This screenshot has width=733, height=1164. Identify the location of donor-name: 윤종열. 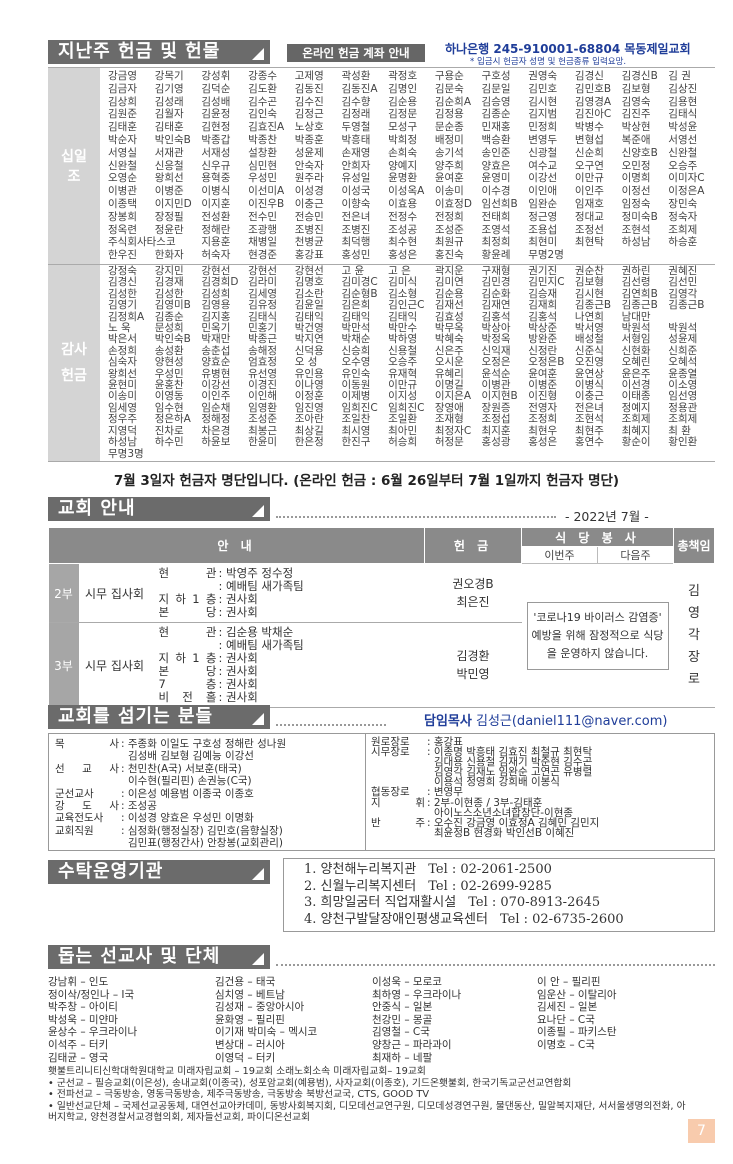
(683, 373).